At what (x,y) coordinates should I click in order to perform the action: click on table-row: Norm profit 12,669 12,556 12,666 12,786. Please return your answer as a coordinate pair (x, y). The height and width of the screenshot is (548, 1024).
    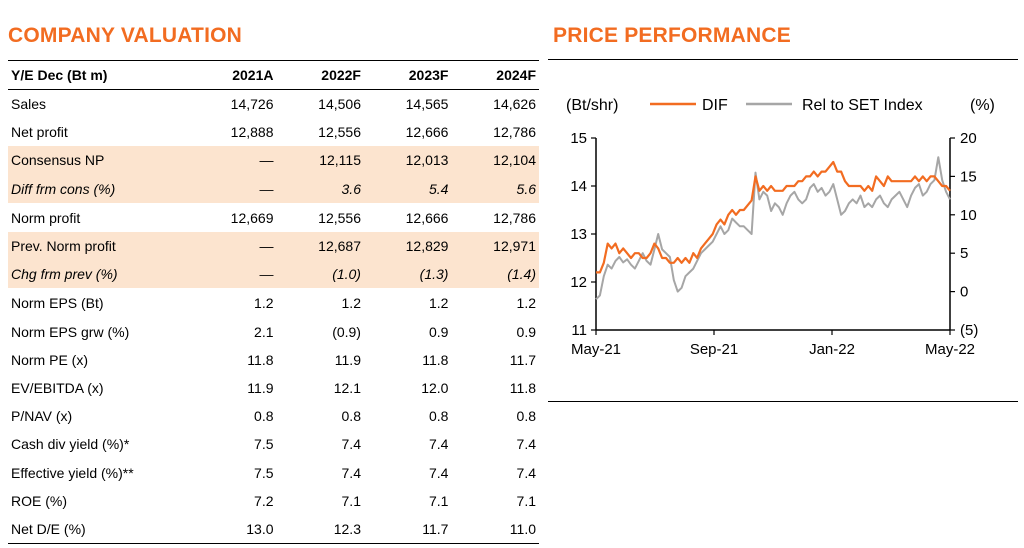
    Looking at the image, I should click on (273, 217).